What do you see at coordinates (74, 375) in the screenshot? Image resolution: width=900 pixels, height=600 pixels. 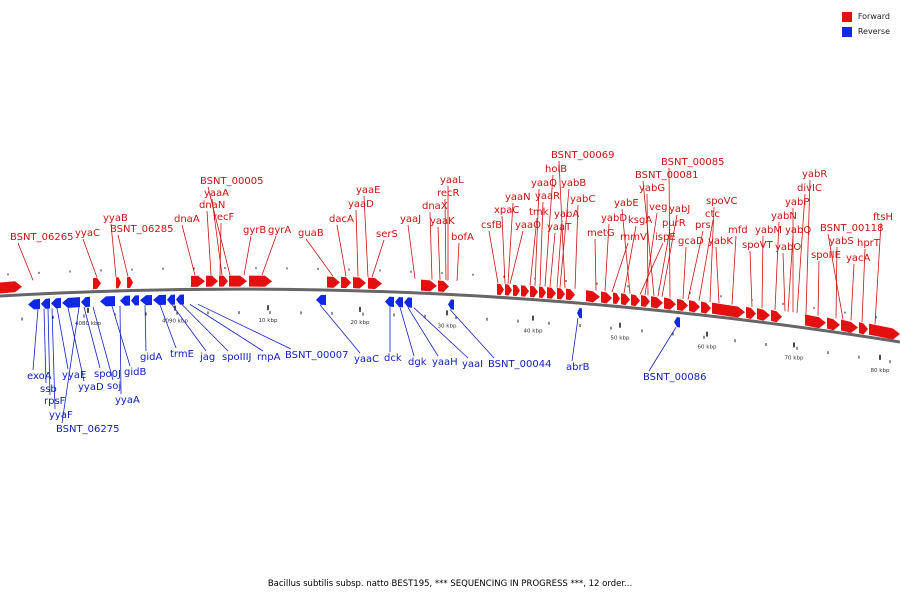 I see `reverse-gene-label: yyaE` at bounding box center [74, 375].